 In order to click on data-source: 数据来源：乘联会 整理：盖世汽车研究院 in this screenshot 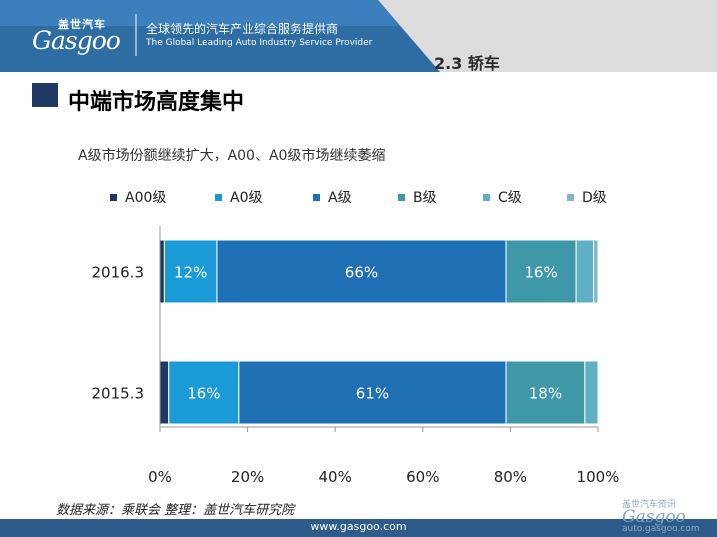, I will do `click(175, 510)`.